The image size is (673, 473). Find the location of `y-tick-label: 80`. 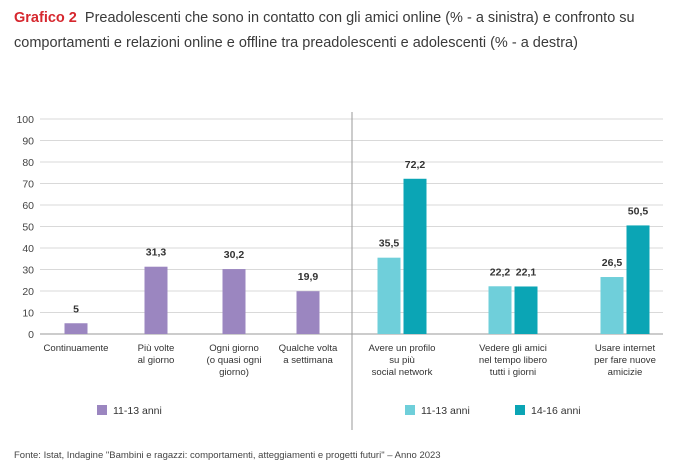

y-tick-label: 80 is located at coordinates (28, 163).